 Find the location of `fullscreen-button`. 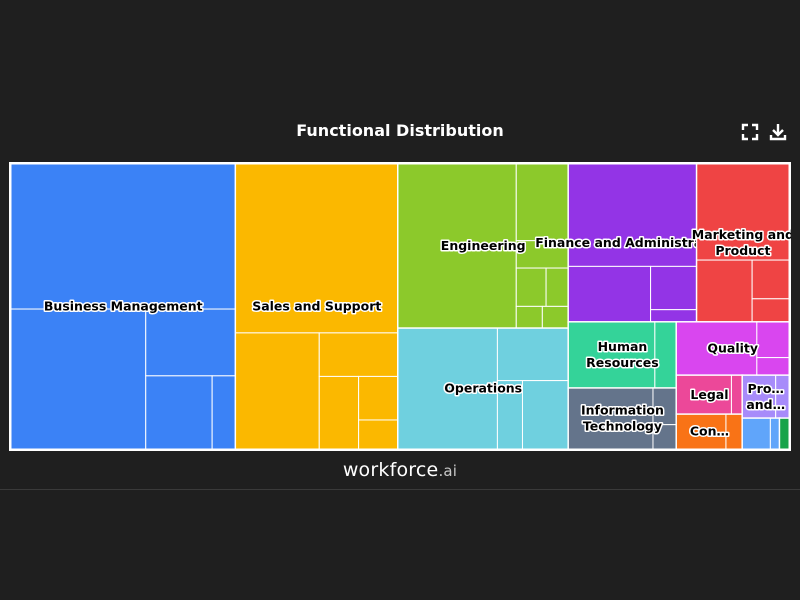

fullscreen-button is located at coordinates (750, 132).